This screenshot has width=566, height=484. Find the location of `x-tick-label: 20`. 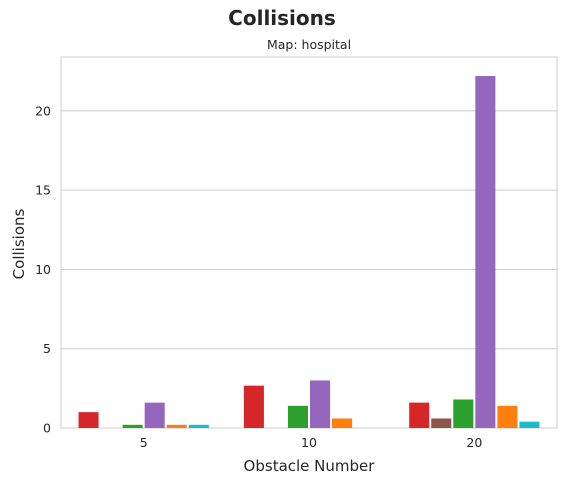

x-tick-label: 20 is located at coordinates (474, 442).